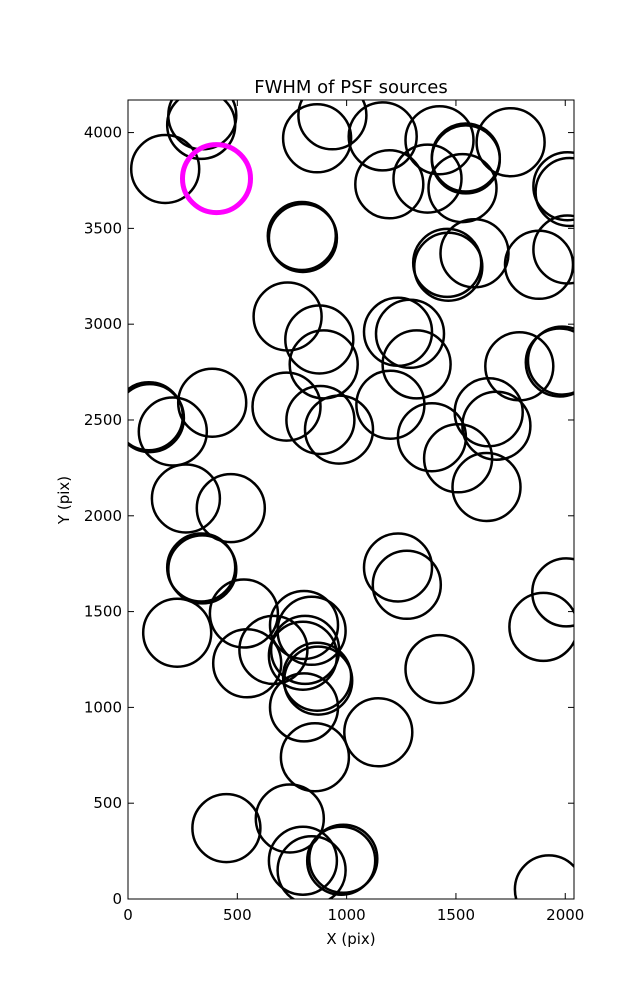  What do you see at coordinates (103, 612) in the screenshot?
I see `y-tick-label: 1500` at bounding box center [103, 612].